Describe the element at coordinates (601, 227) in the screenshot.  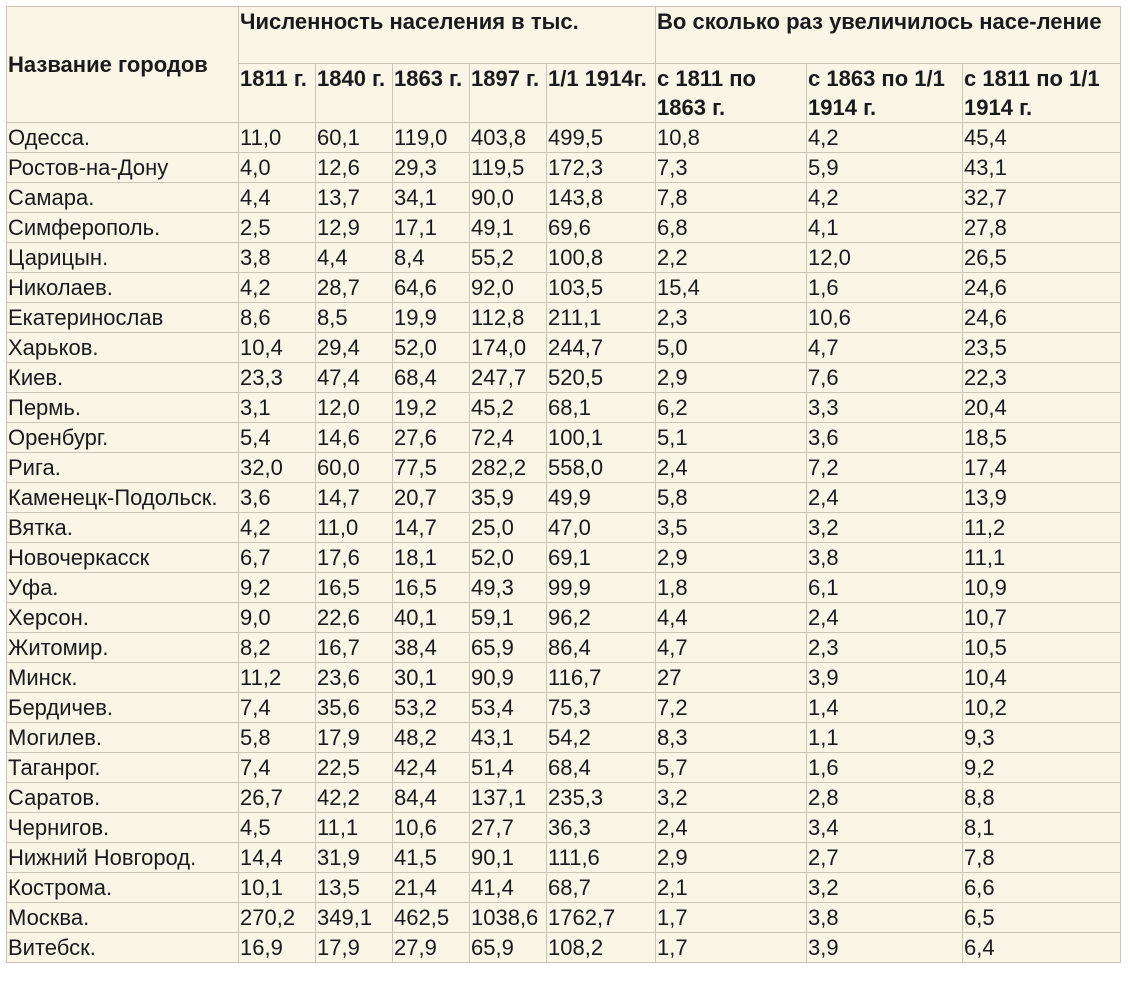
I see `value-cell: 69,6` at that location.